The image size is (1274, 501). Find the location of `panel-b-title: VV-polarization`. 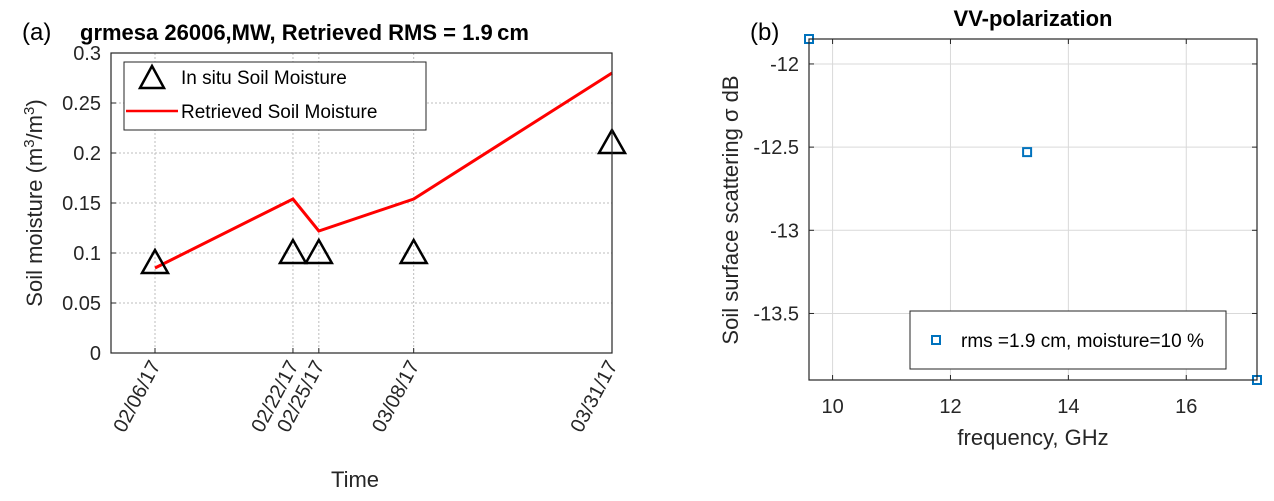

panel-b-title: VV-polarization is located at coordinates (1033, 18).